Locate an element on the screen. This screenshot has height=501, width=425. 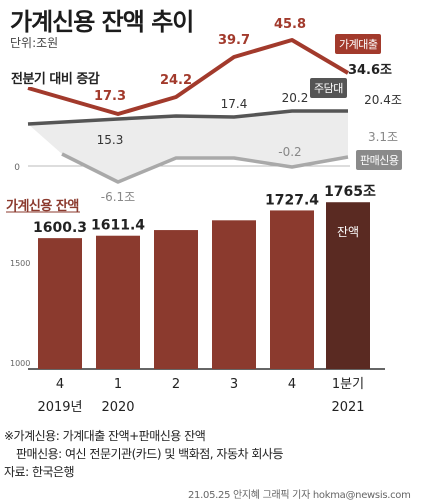
bar-value-label: 1765조 is located at coordinates (350, 192).